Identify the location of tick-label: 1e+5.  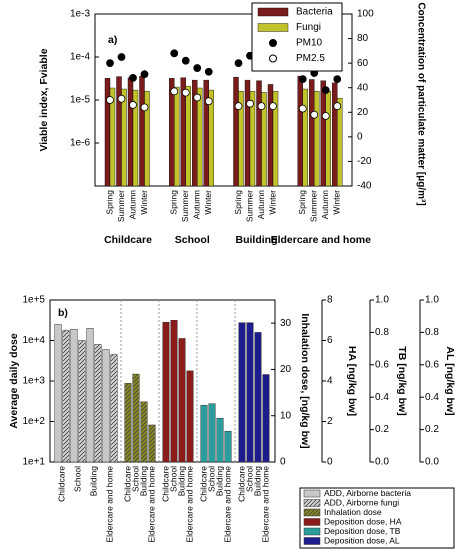
(33, 300).